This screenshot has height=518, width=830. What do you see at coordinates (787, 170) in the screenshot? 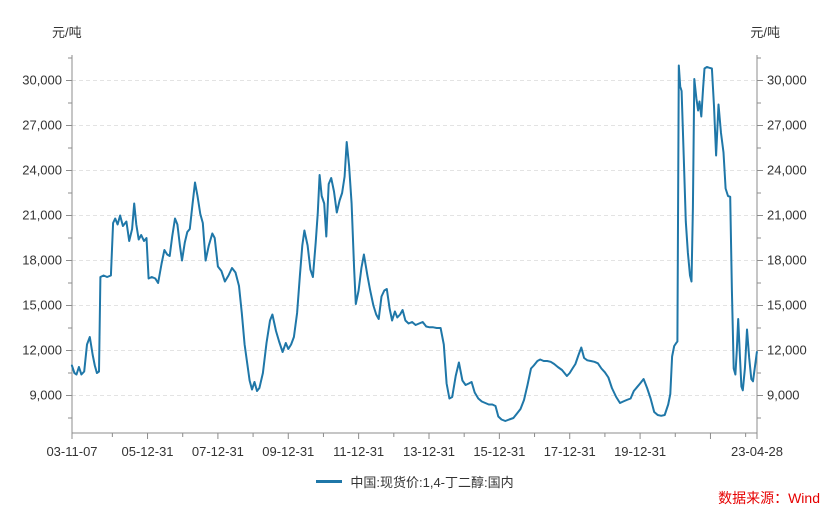
I see `y-tick-label-right: 24,000` at bounding box center [787, 170].